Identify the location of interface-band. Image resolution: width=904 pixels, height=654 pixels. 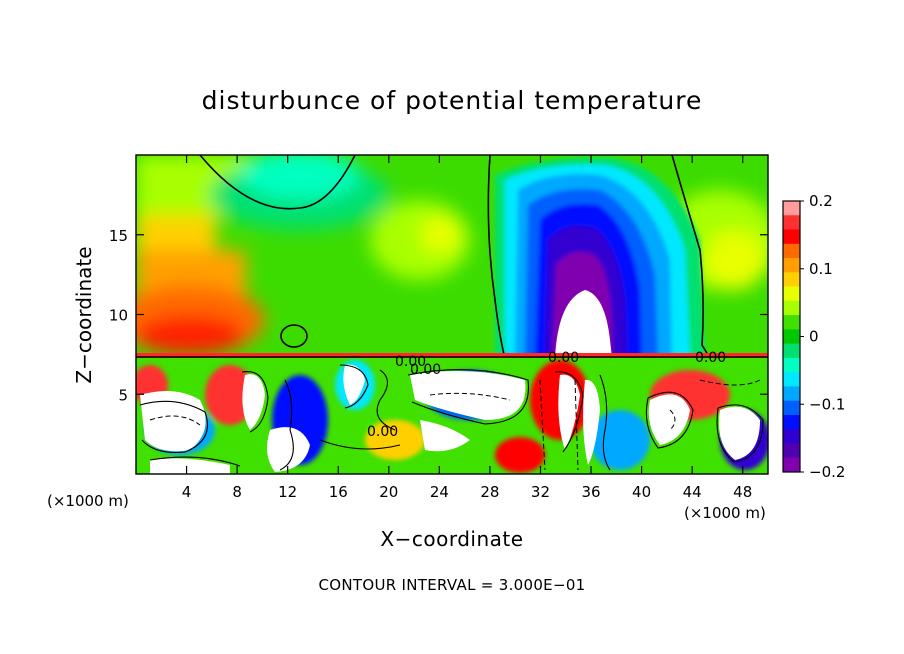
(452, 356).